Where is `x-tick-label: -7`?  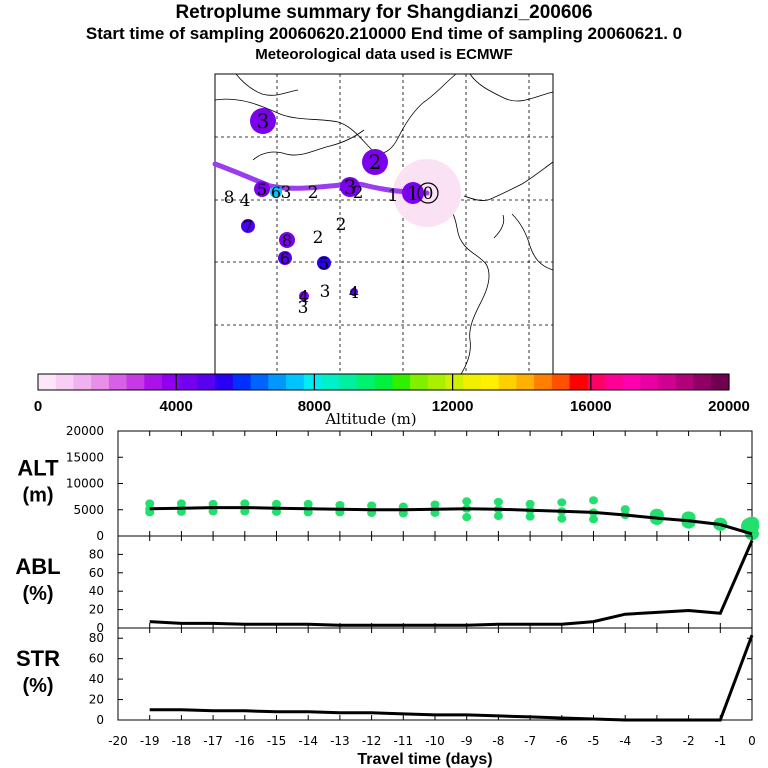
x-tick-label: -7 is located at coordinates (530, 741).